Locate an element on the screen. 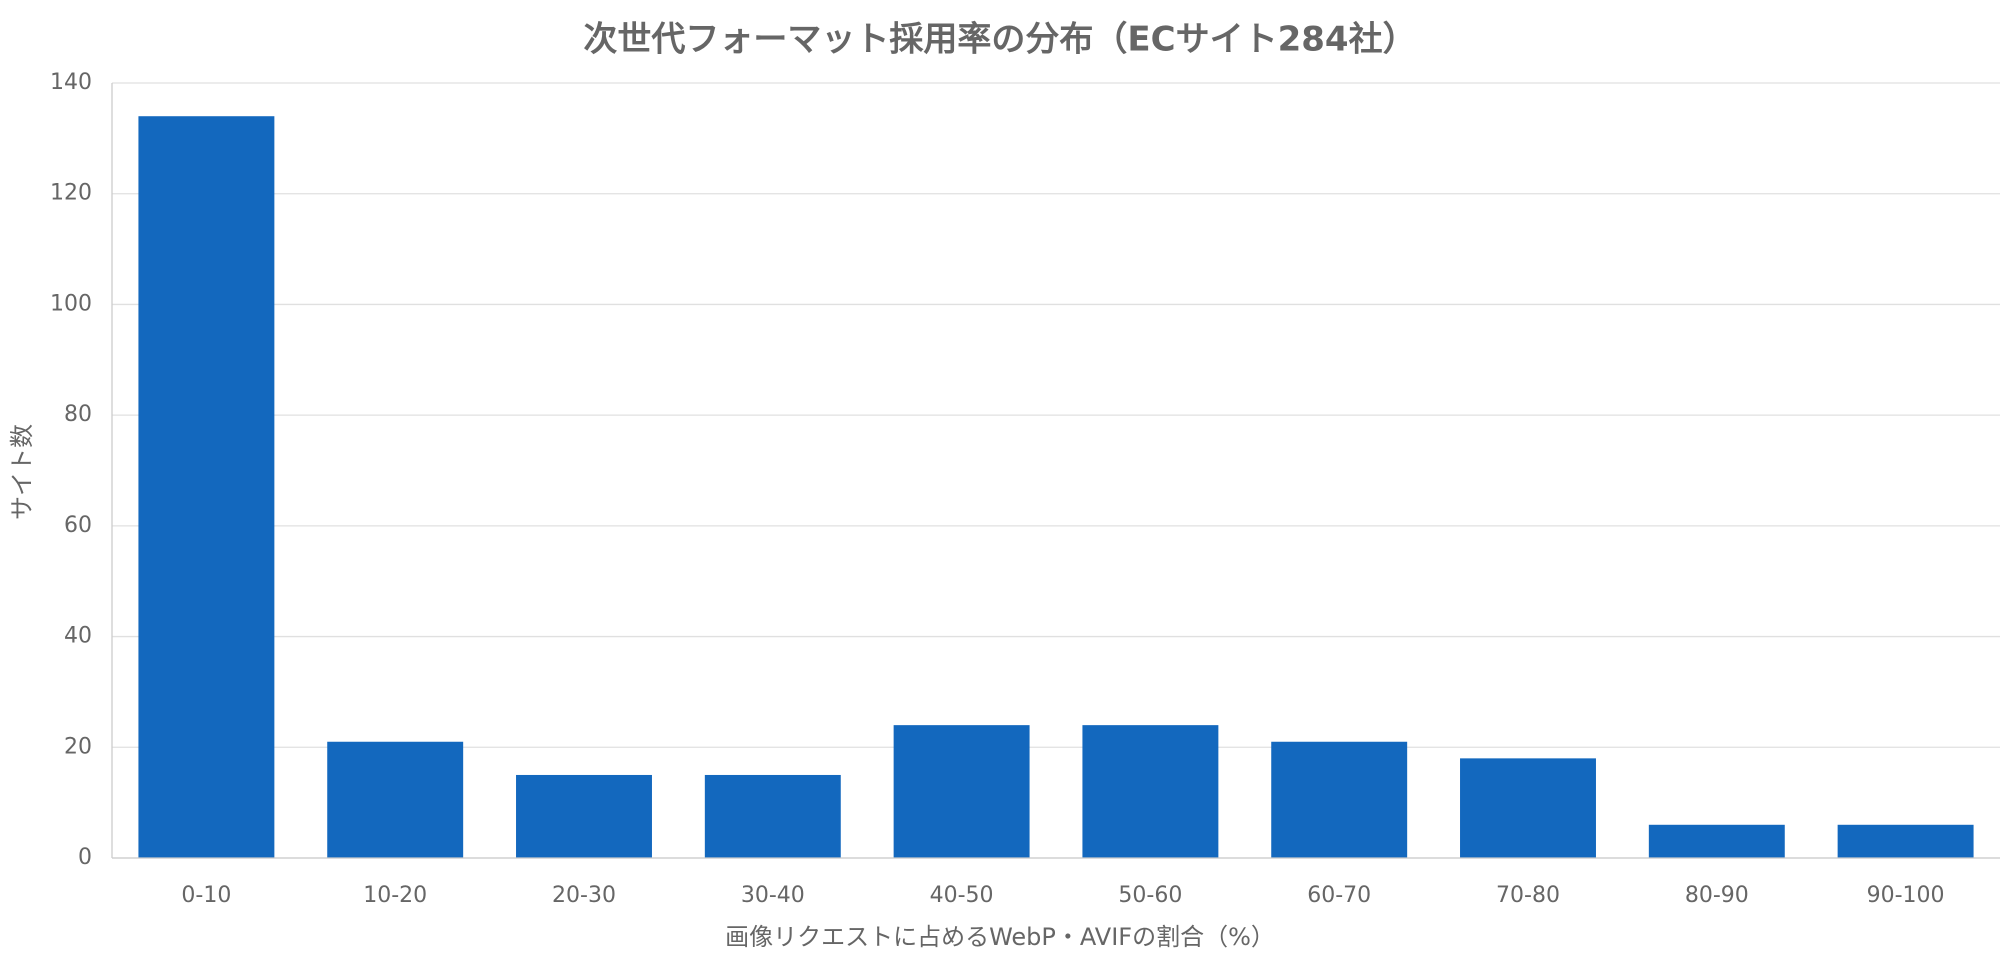 The image size is (2000, 960). x-axis-label: 画像リクエストに占めるWebP・AVIFの割合（%） is located at coordinates (1000, 937).